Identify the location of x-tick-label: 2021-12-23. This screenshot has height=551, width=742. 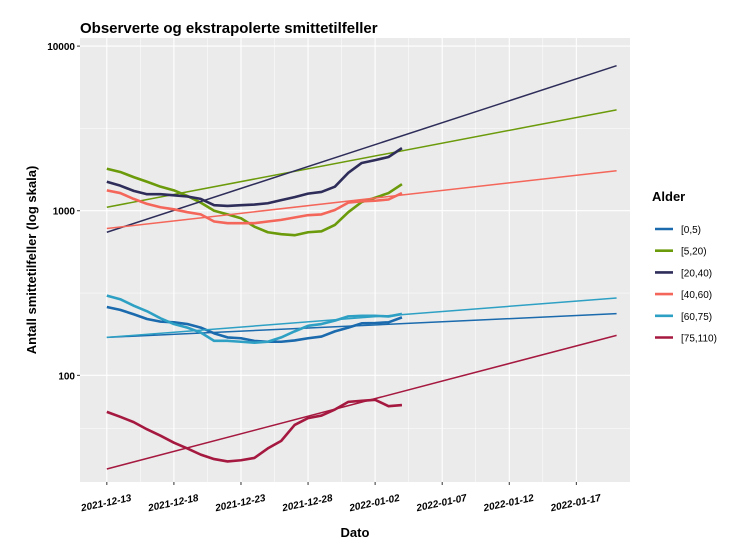
(240, 504).